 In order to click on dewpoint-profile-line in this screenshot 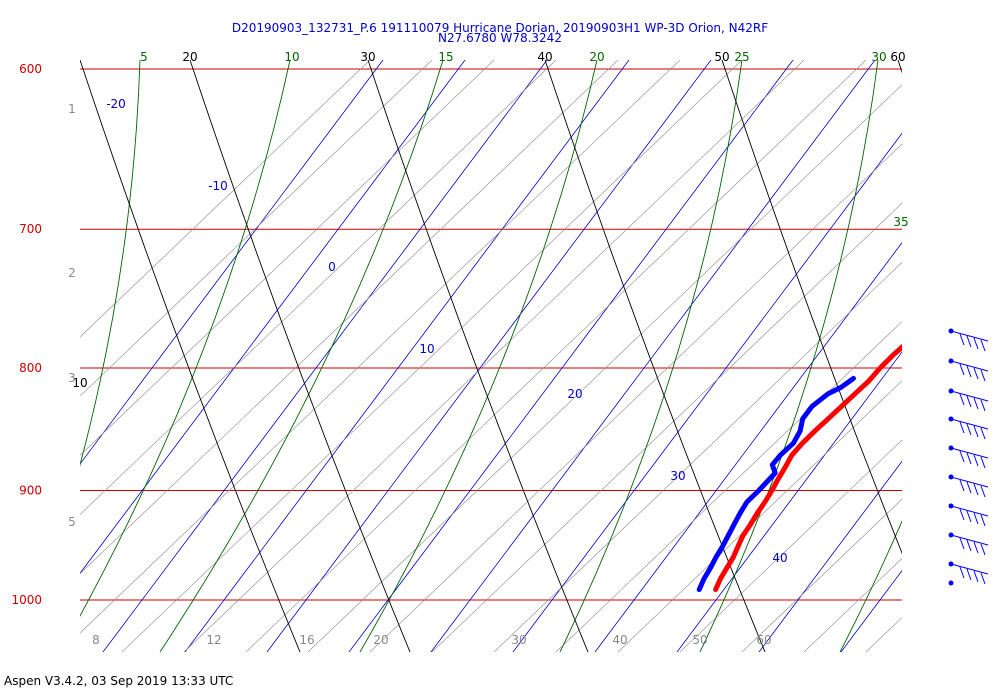, I will do `click(776, 484)`.